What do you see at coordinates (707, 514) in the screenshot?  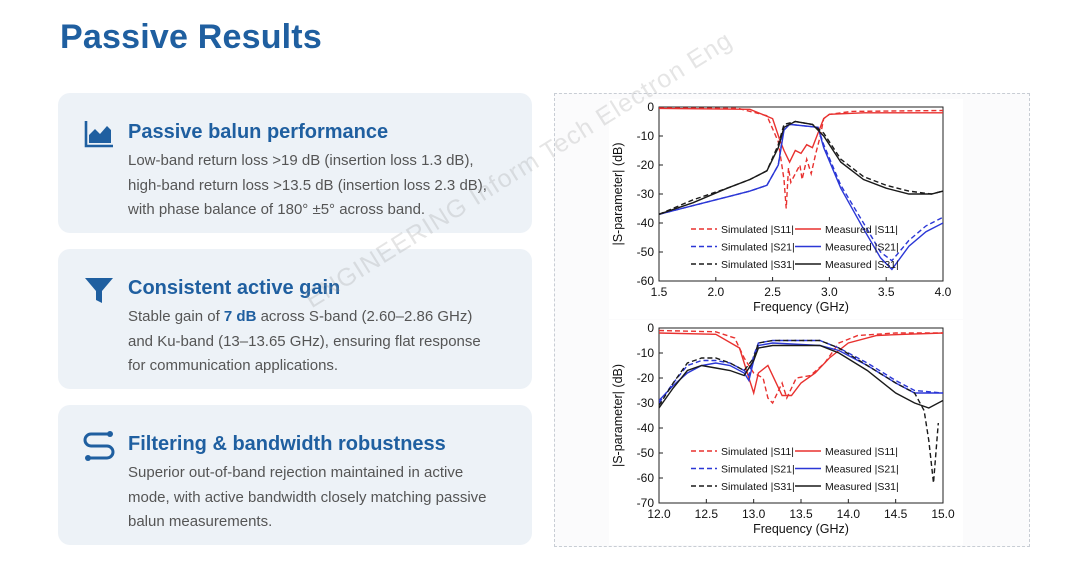 I see `x-tick-label: 12.5` at bounding box center [707, 514].